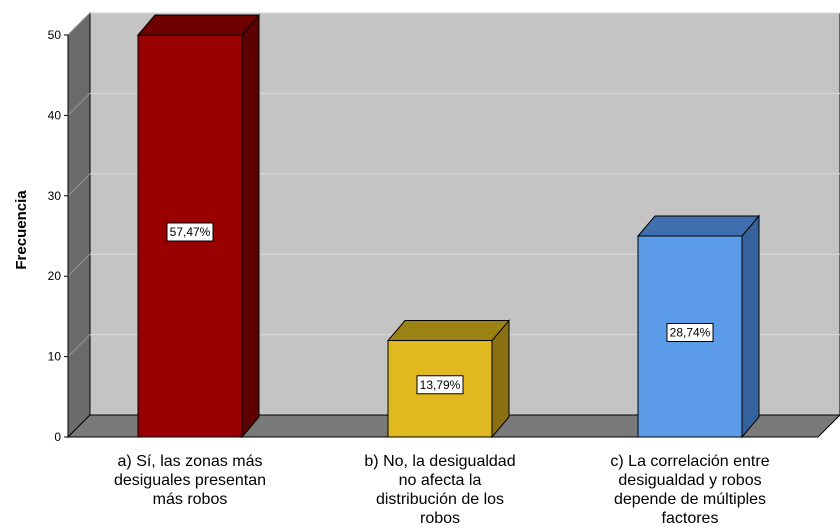 The image size is (840, 531). What do you see at coordinates (690, 518) in the screenshot?
I see `category-label-line: factores` at bounding box center [690, 518].